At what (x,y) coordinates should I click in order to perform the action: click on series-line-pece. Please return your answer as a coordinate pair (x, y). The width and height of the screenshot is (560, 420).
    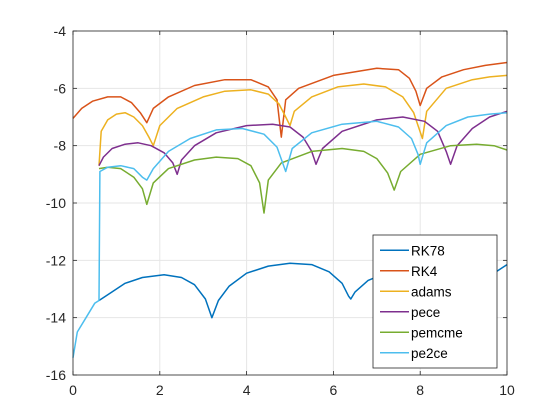
    Looking at the image, I should click on (303, 143).